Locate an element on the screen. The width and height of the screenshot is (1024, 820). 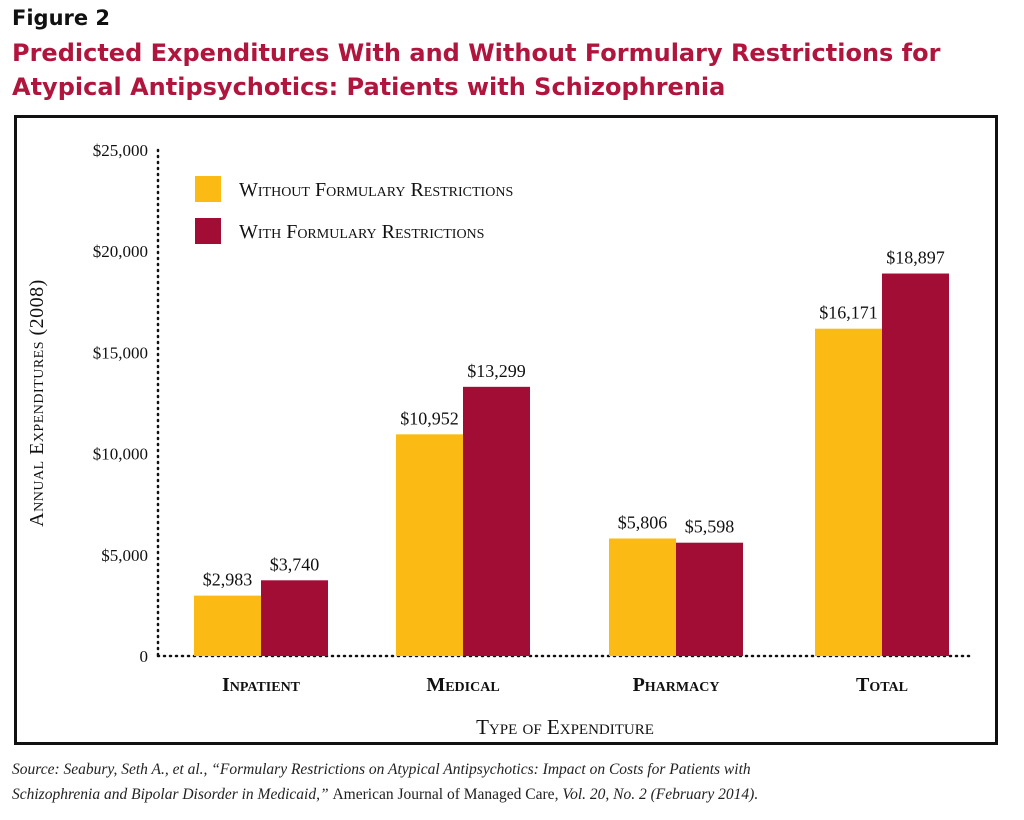
data-label: $3,740 is located at coordinates (295, 564).